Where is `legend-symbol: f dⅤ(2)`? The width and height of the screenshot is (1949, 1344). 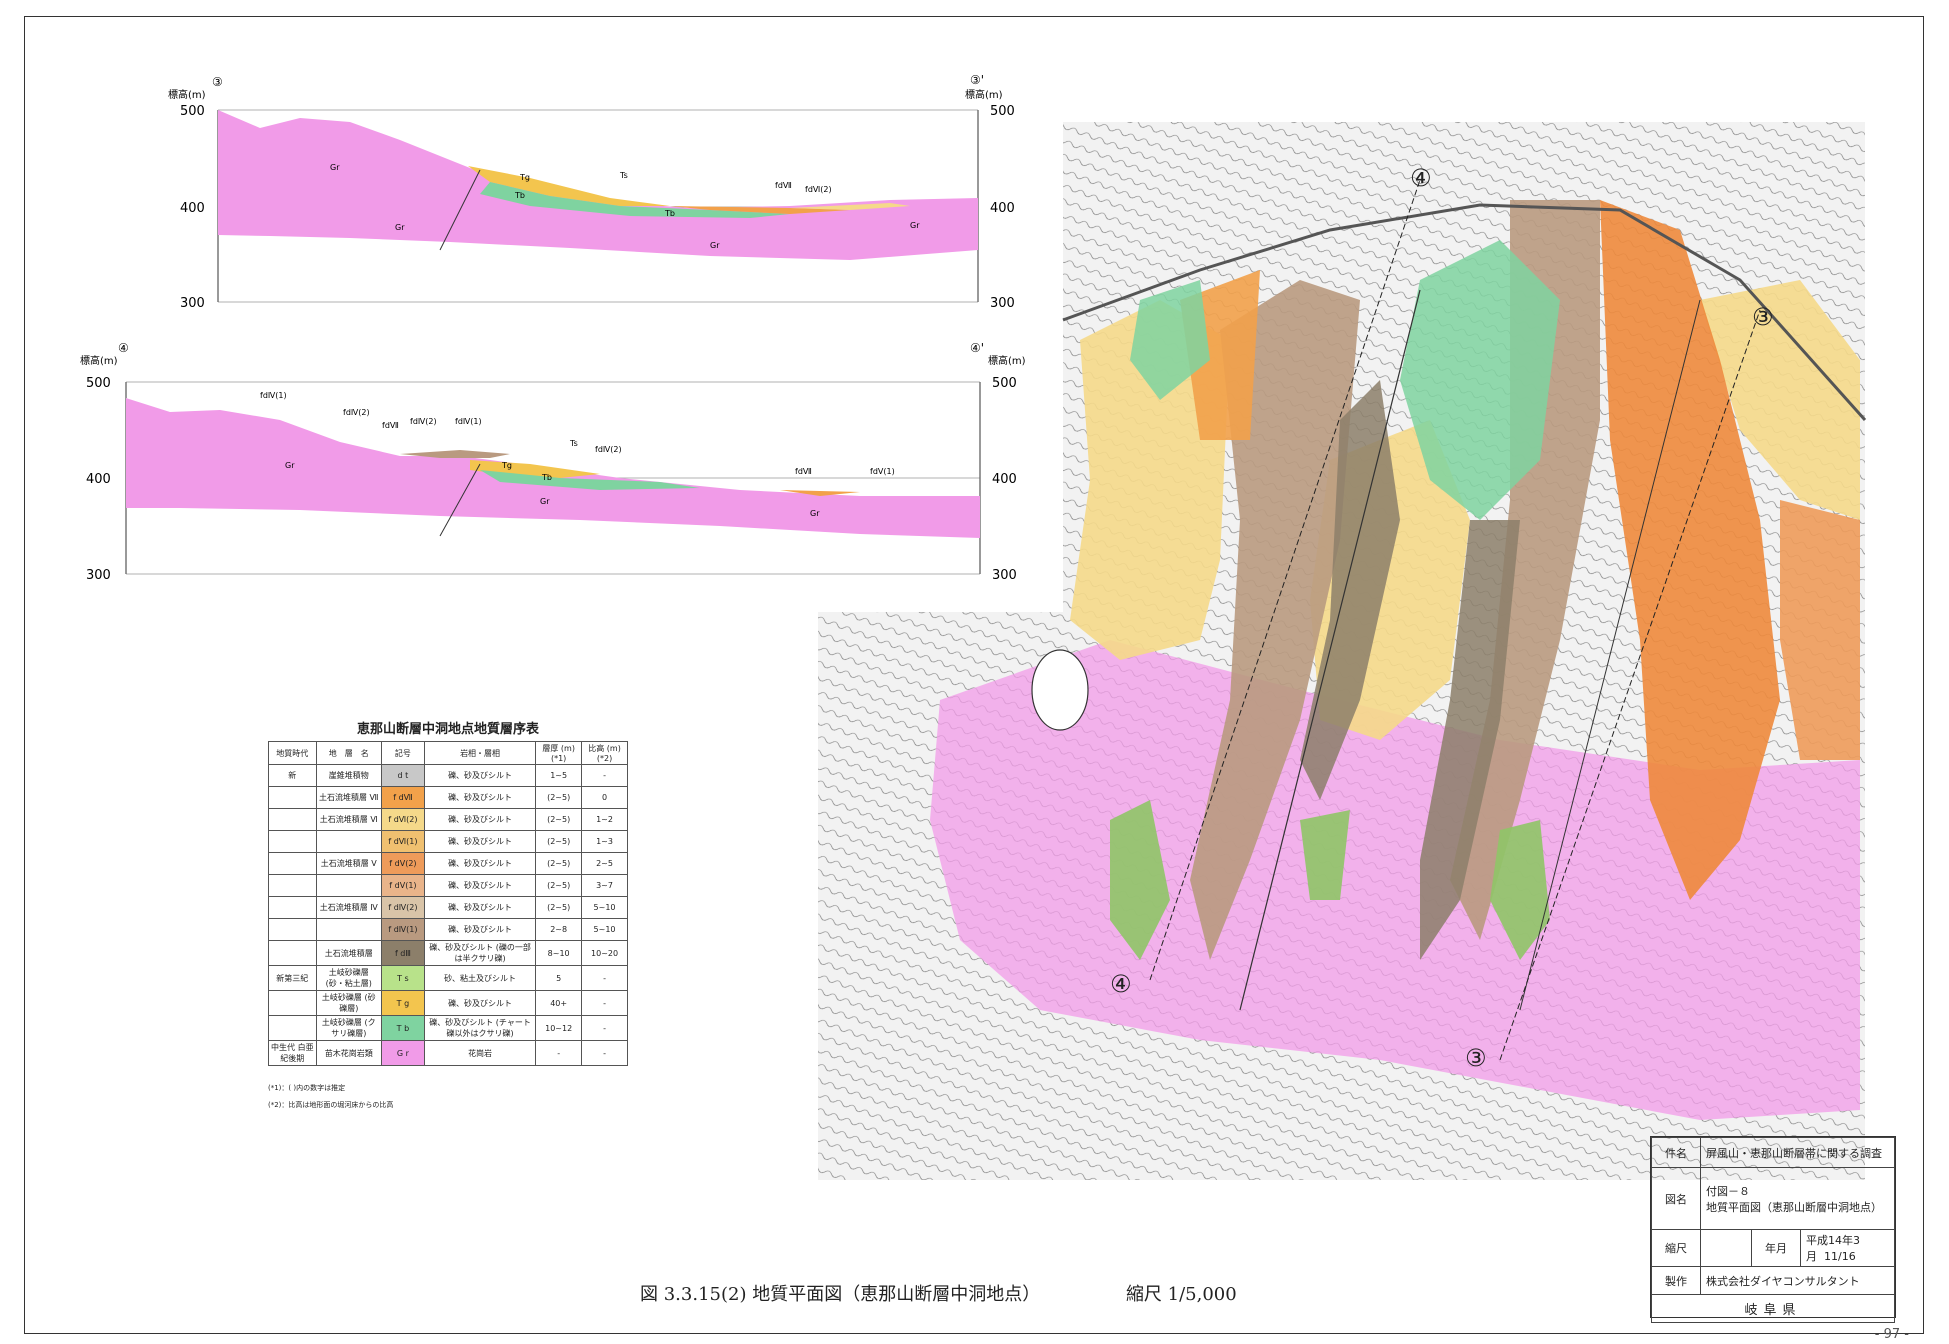 legend-symbol: f dⅤ(2) is located at coordinates (402, 863).